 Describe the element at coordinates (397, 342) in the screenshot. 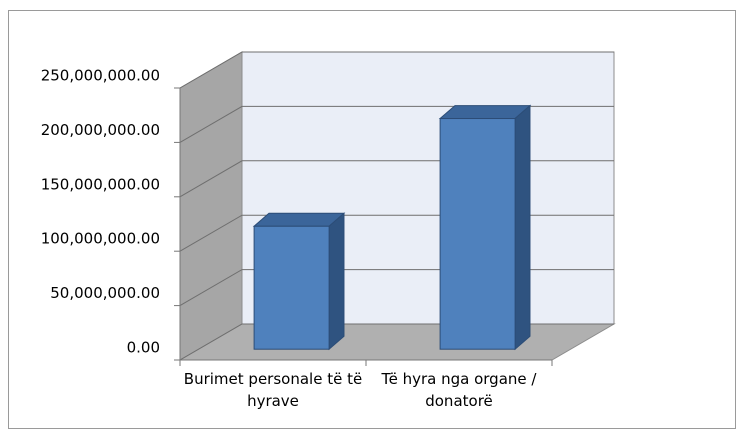

I see `floor` at that location.